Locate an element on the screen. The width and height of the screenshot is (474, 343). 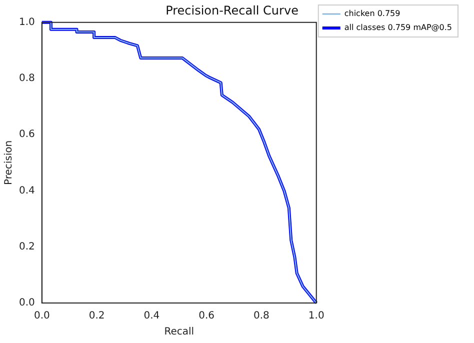
y-tick-label: 0.6 is located at coordinates (26, 134).